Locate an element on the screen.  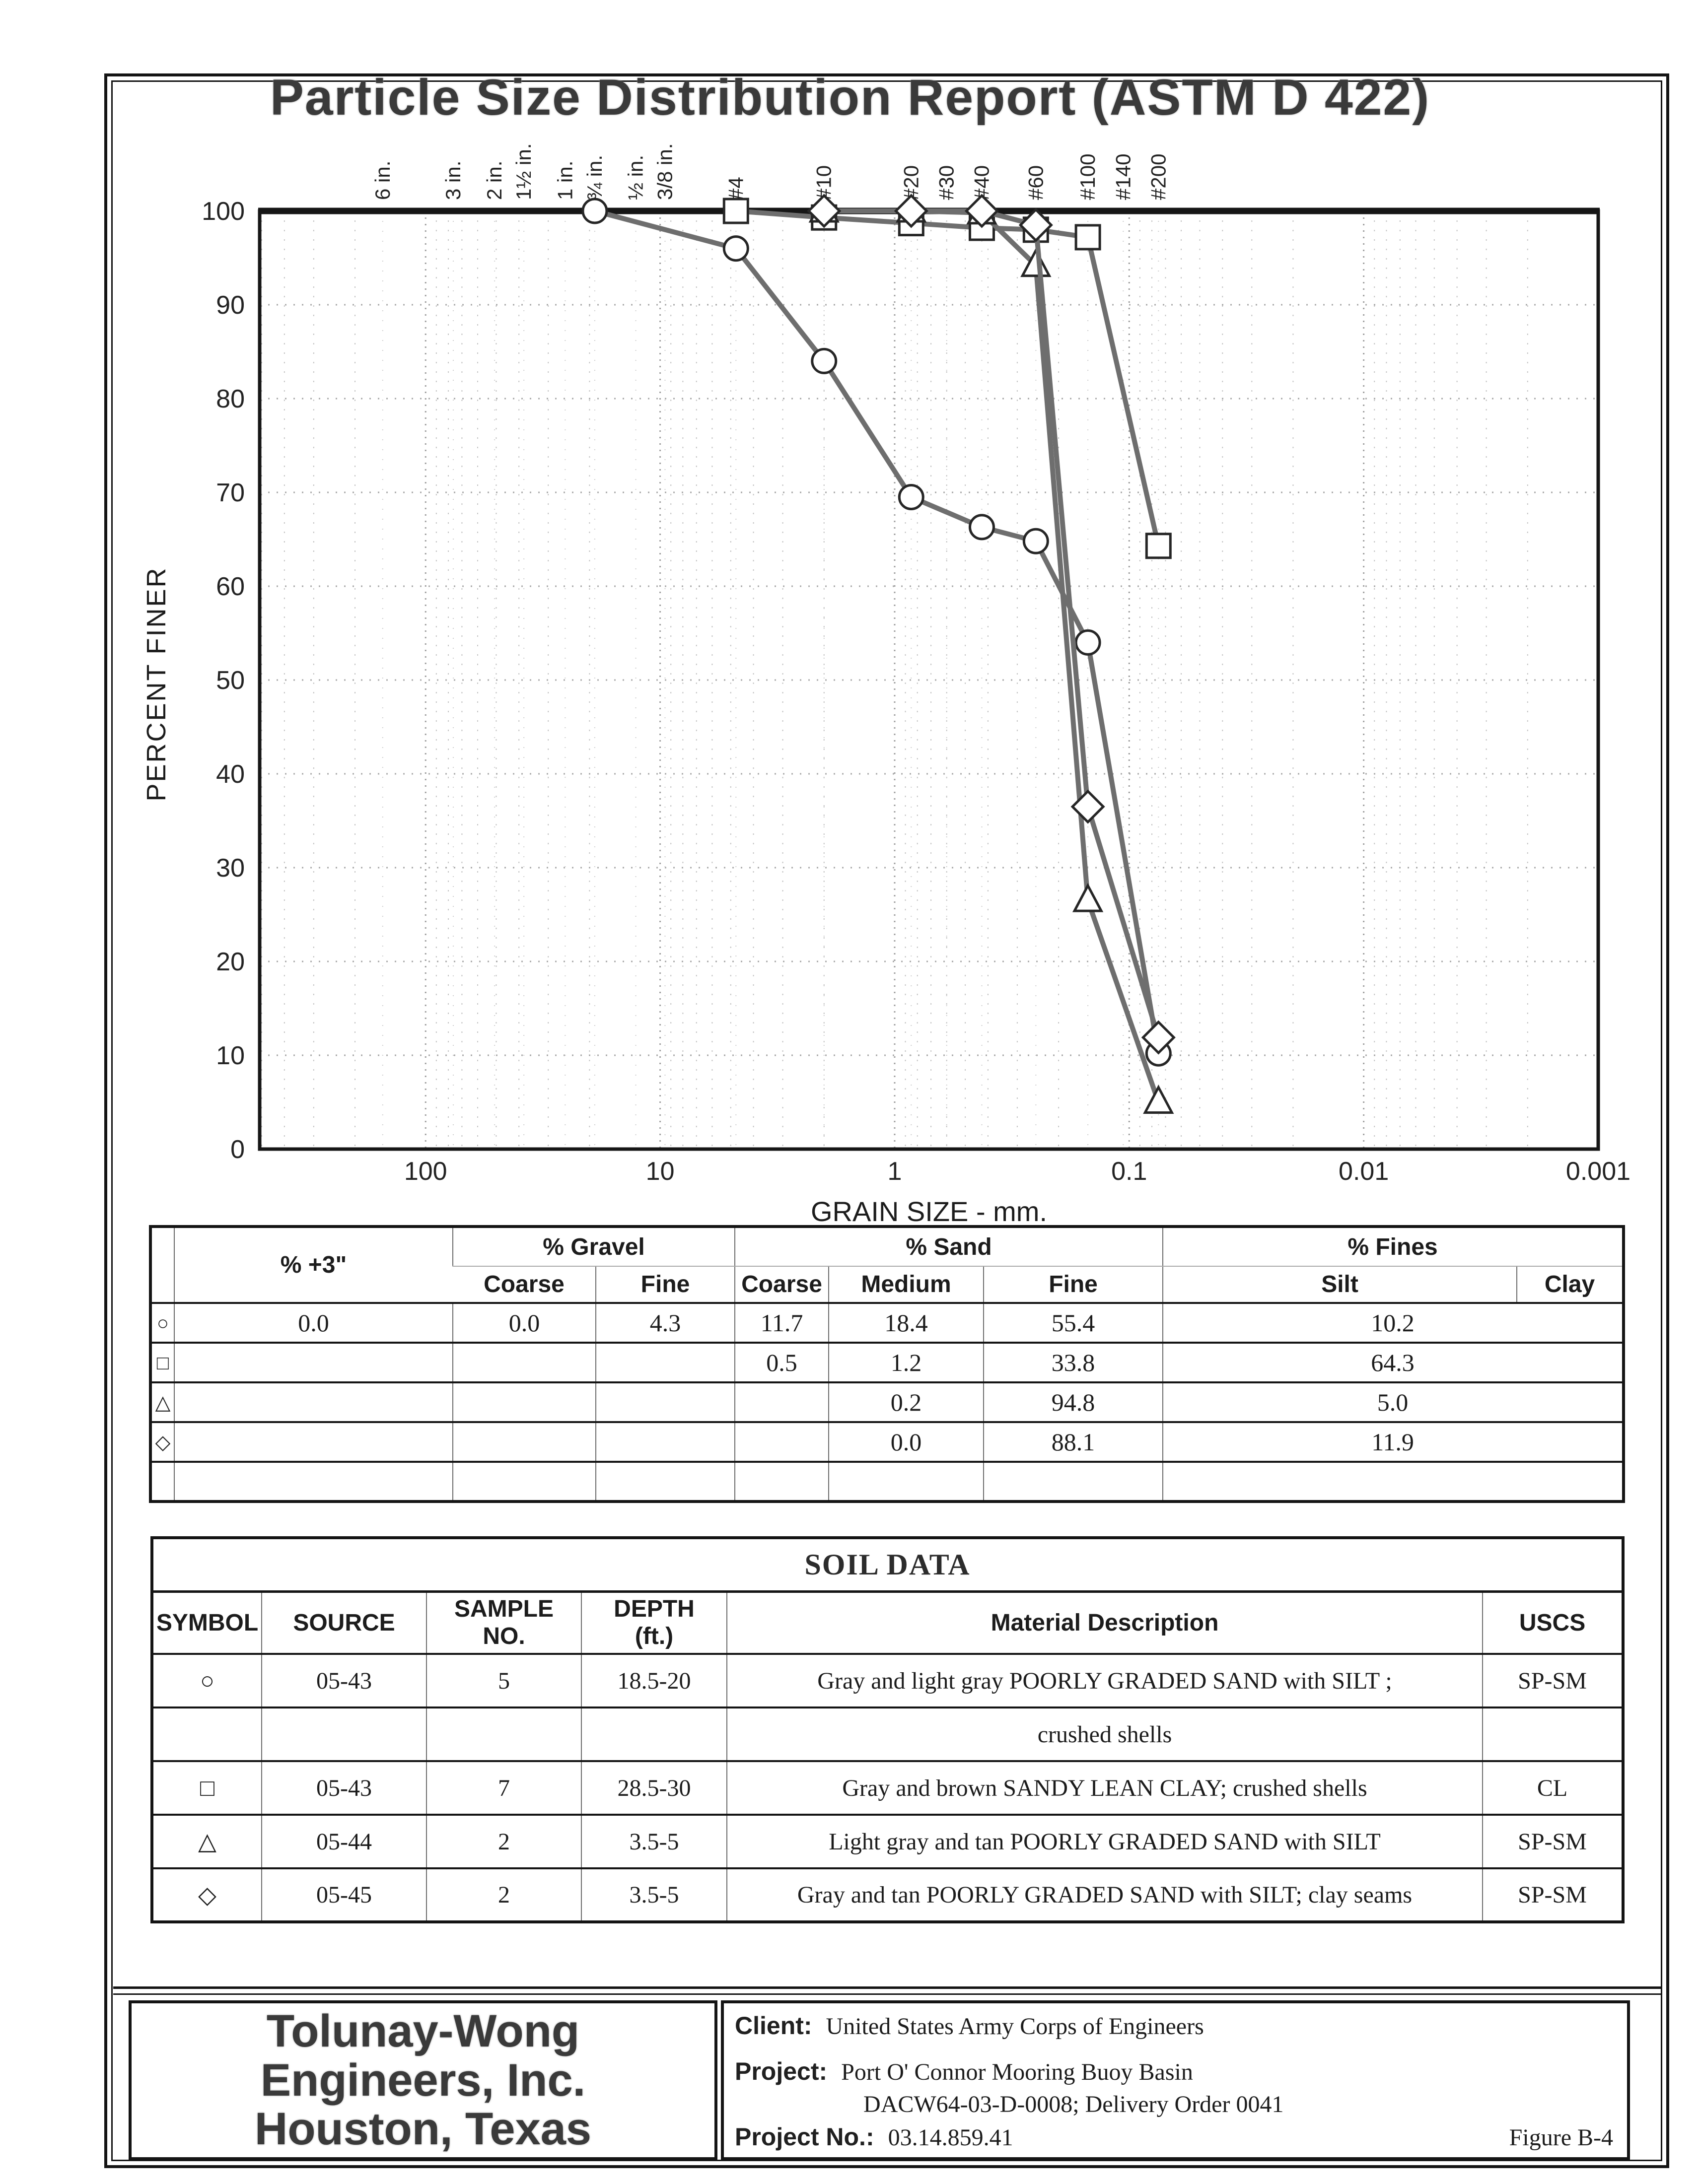
sieve-axis-label: ¾ in. is located at coordinates (595, 177).